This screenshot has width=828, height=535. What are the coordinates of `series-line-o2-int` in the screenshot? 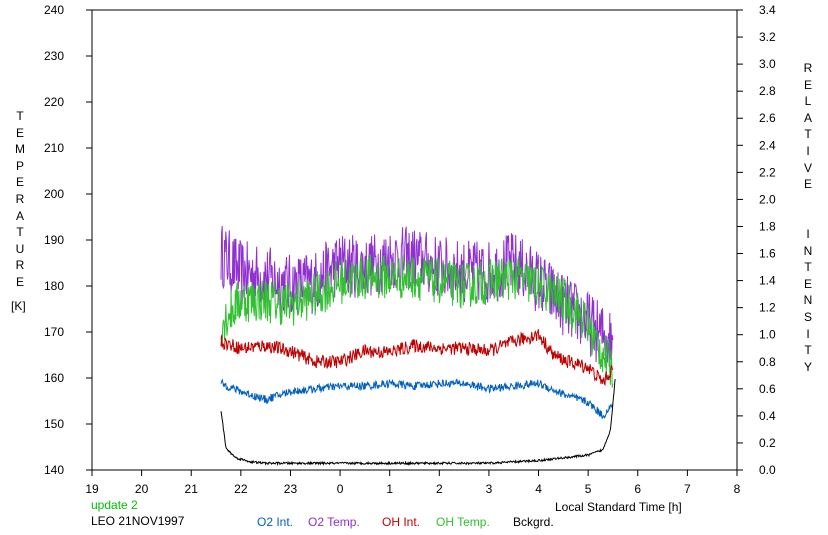 It's located at (417, 398).